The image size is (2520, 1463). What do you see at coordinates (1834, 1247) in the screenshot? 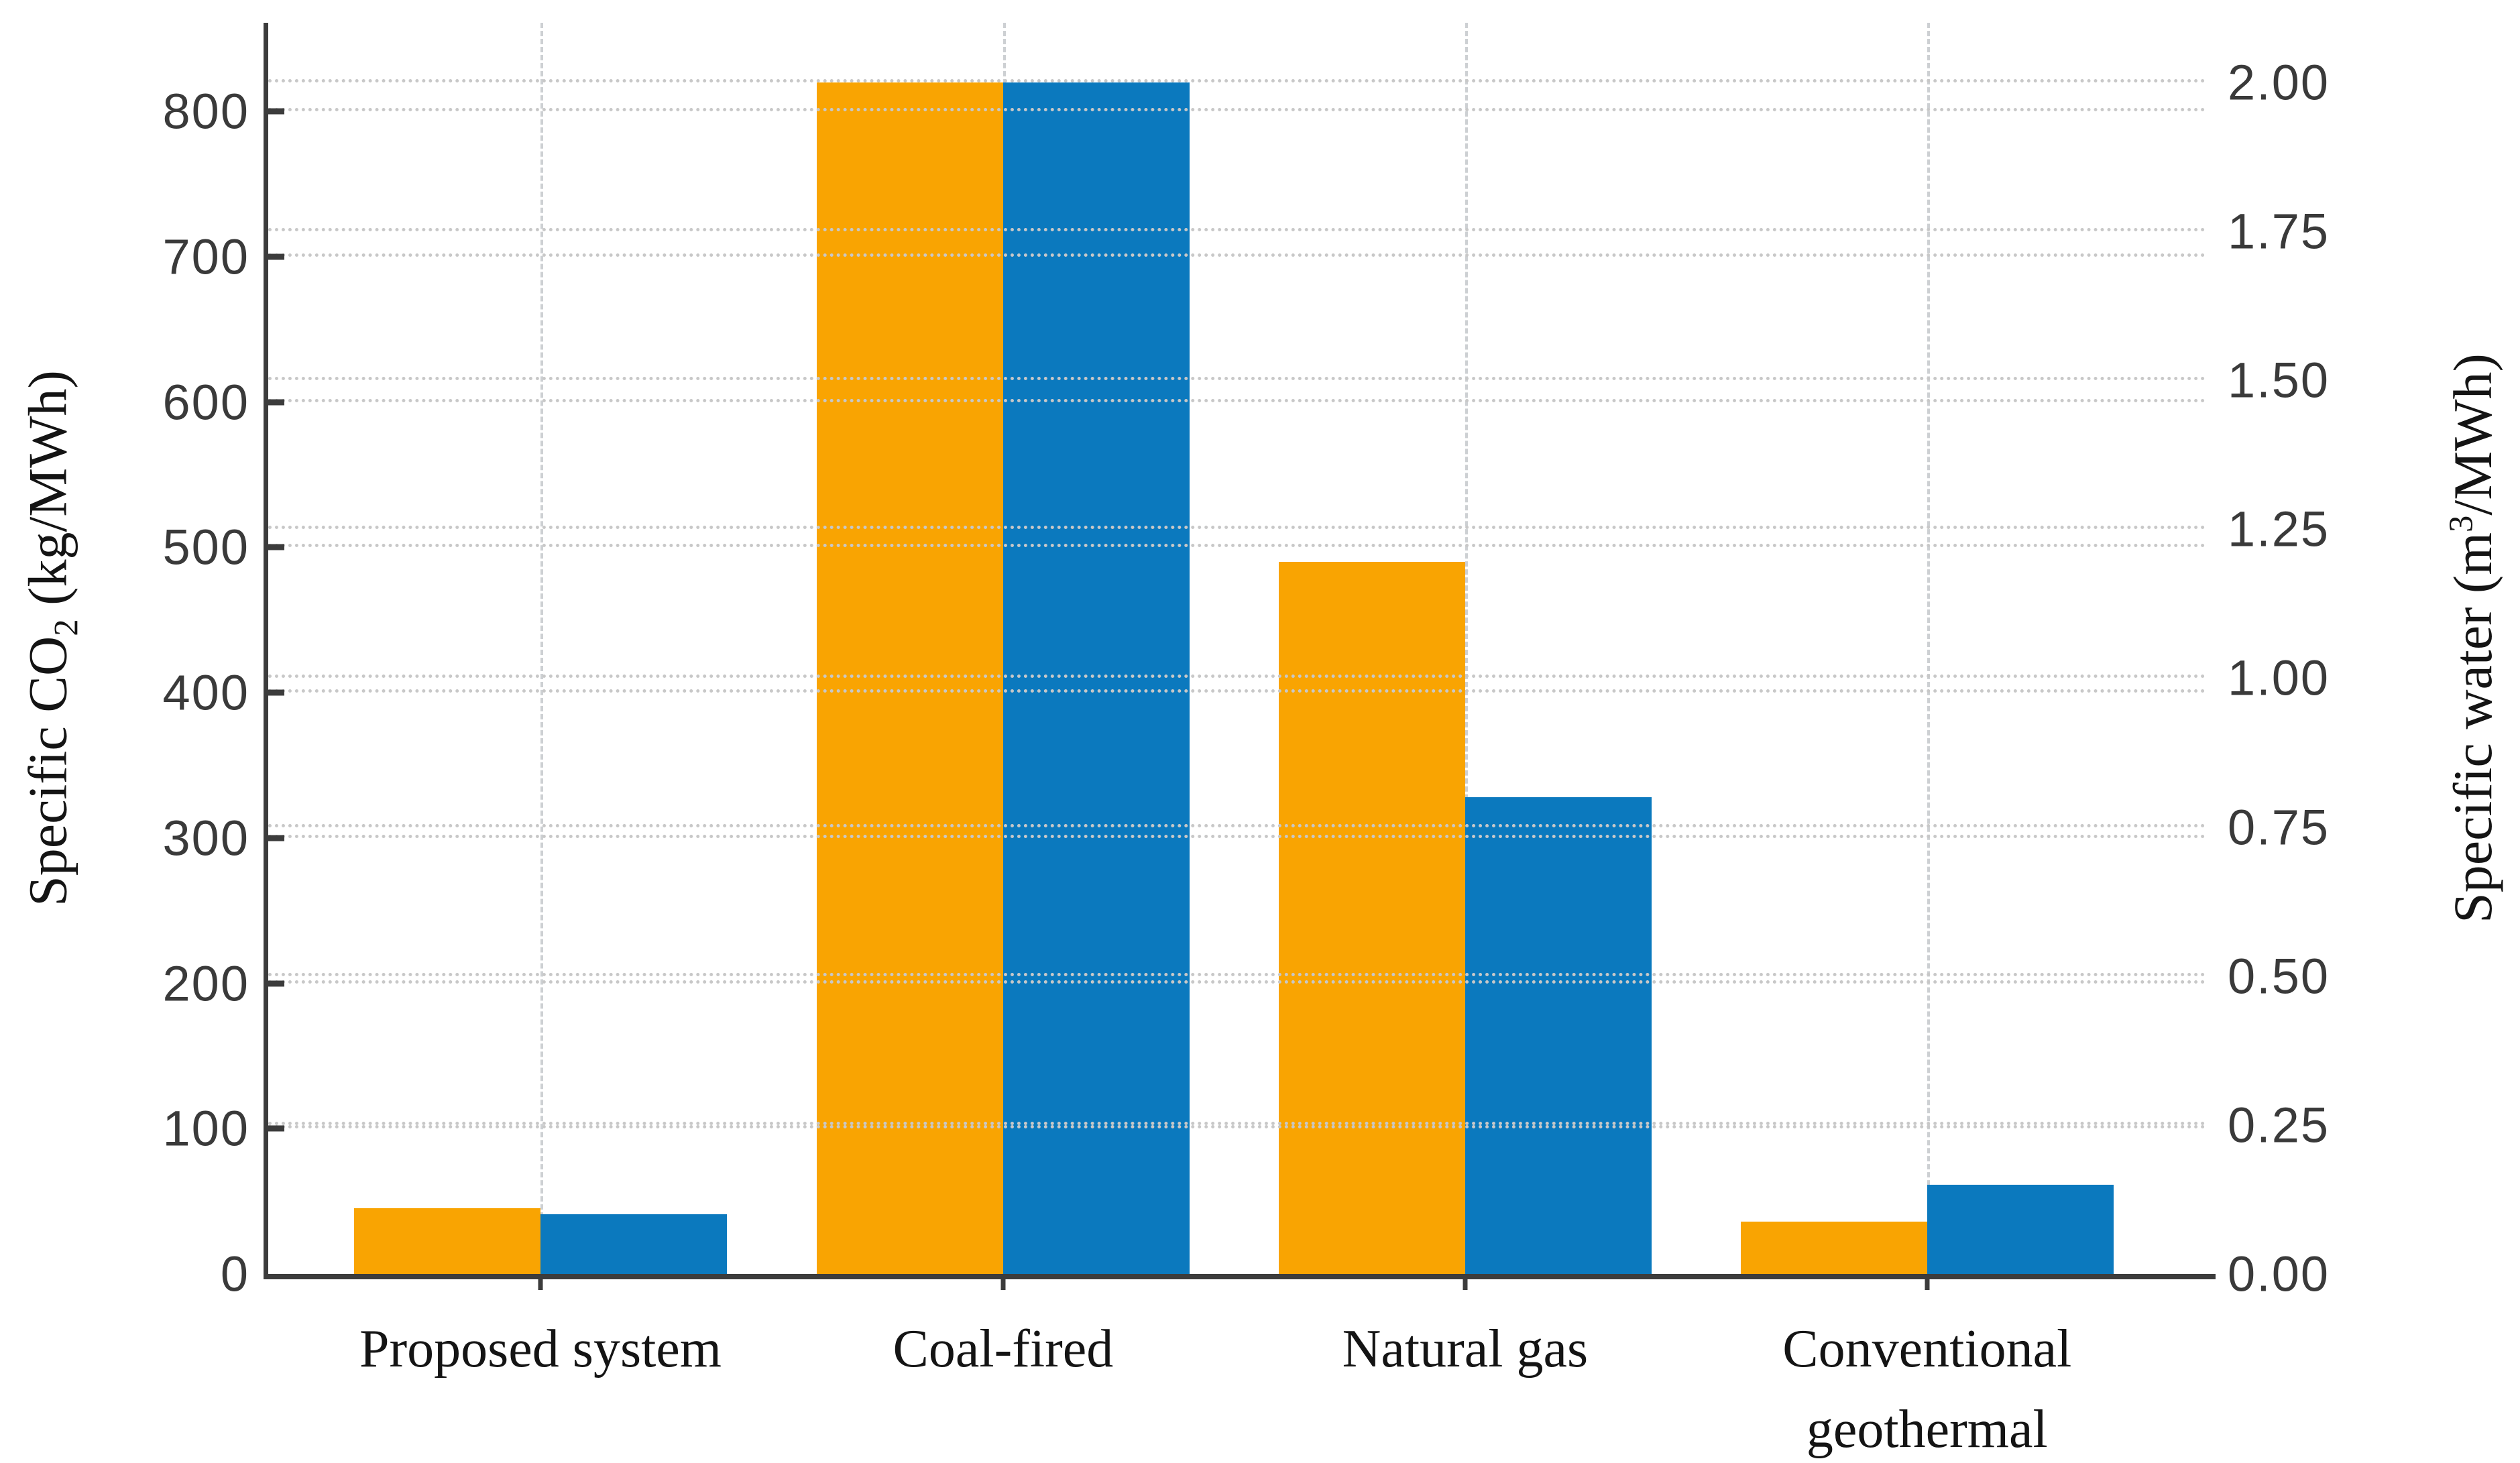
I see `bar-co2-conventional-geothermal` at bounding box center [1834, 1247].